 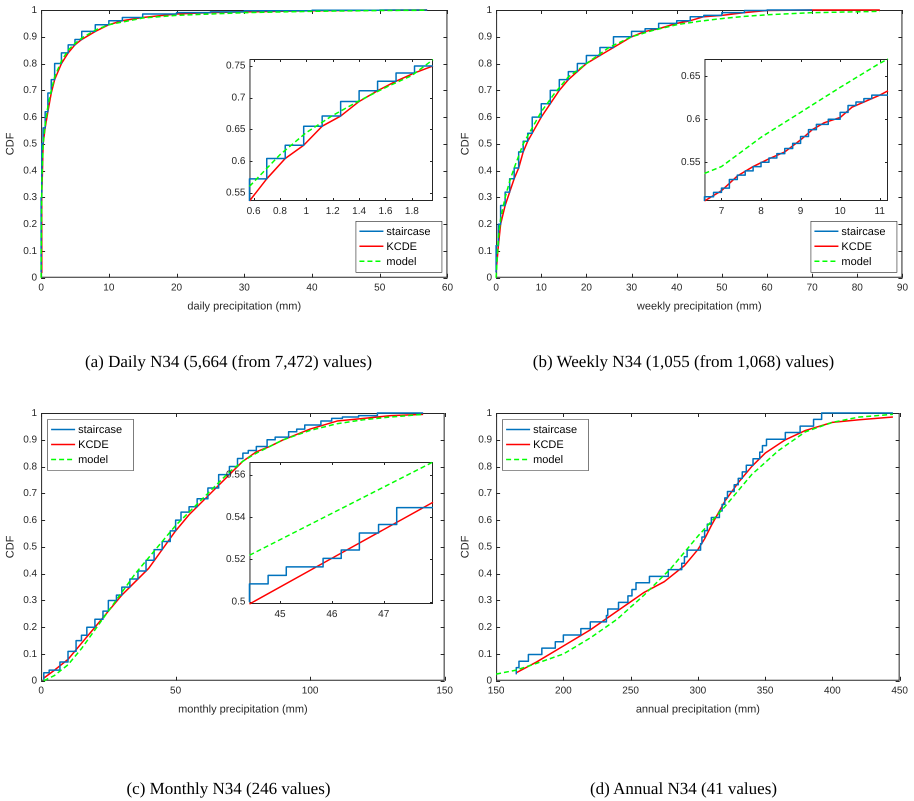 What do you see at coordinates (631, 691) in the screenshot?
I see `x-tick-label: 250` at bounding box center [631, 691].